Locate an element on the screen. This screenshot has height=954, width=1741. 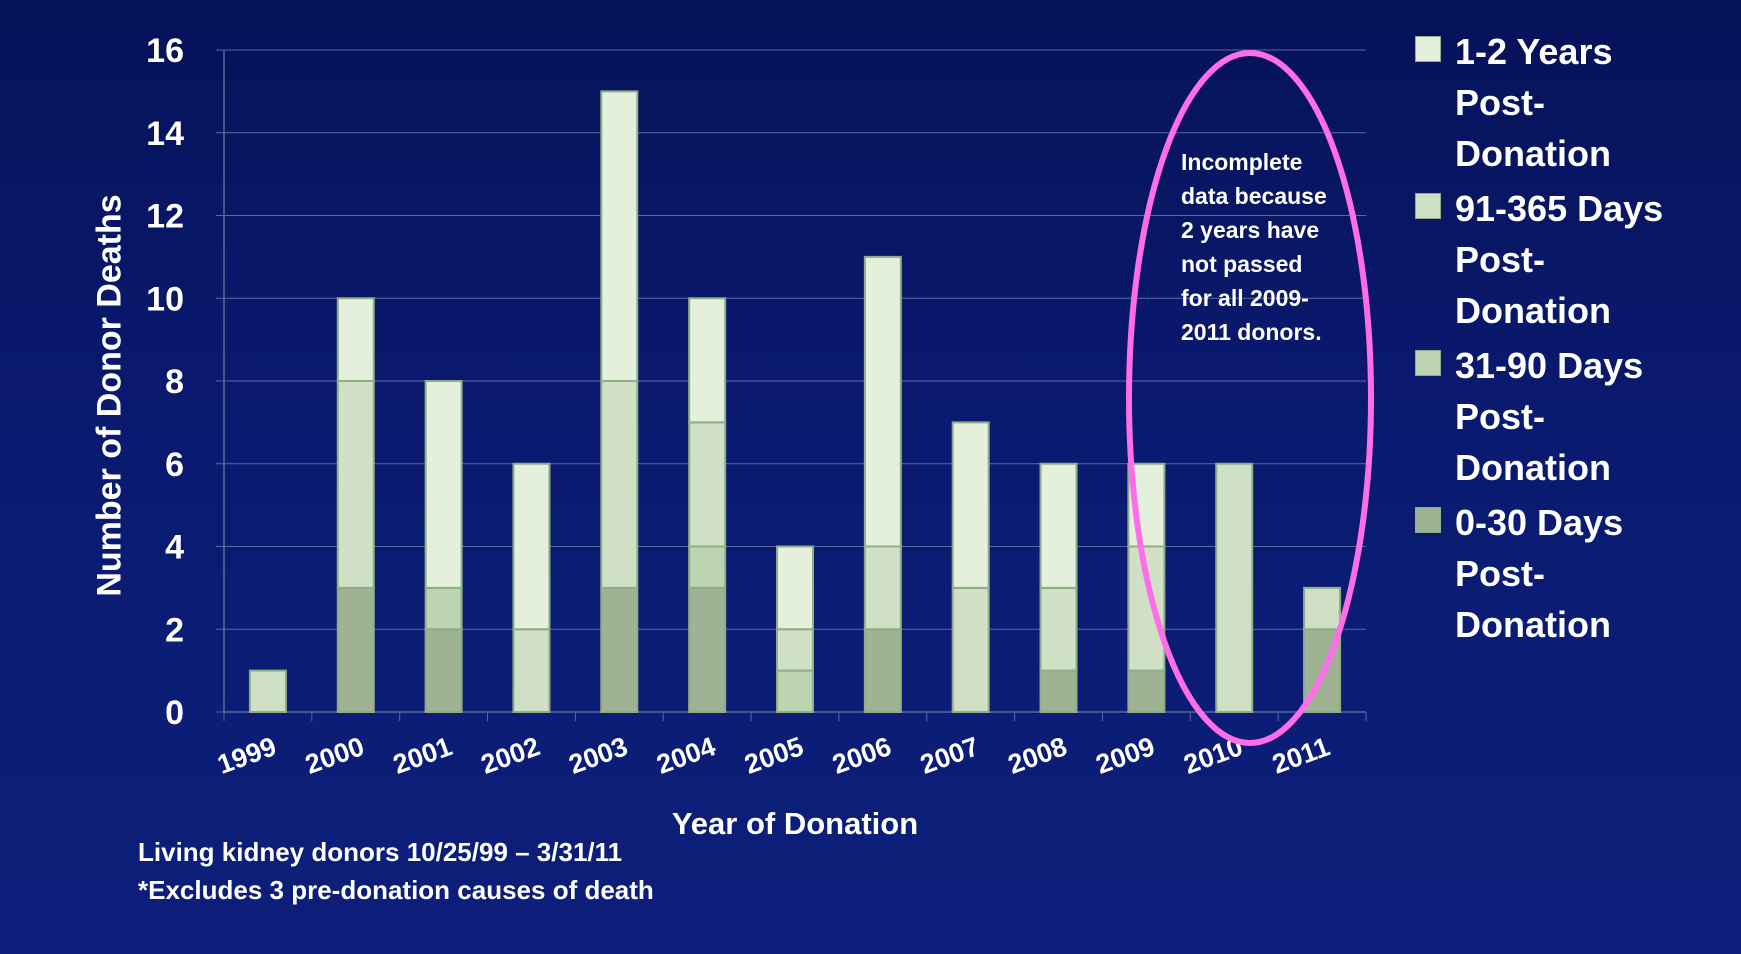
highlight-ellipse is located at coordinates (1250, 398).